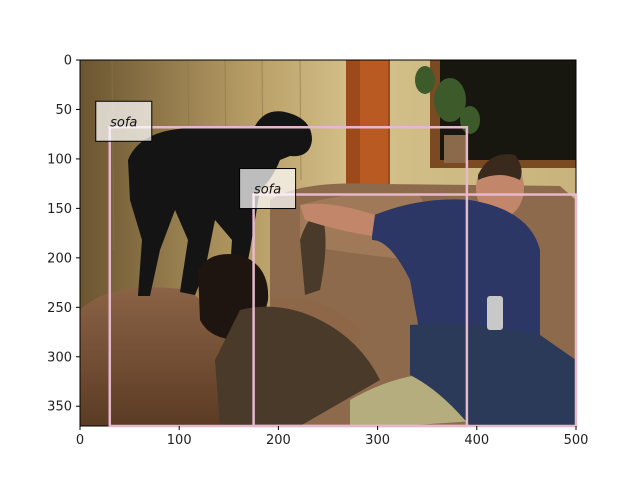 Image resolution: width=640 pixels, height=480 pixels. Describe the element at coordinates (63, 234) in the screenshot. I see `y-axis: 0 50 100 150 200 250 300 350` at that location.